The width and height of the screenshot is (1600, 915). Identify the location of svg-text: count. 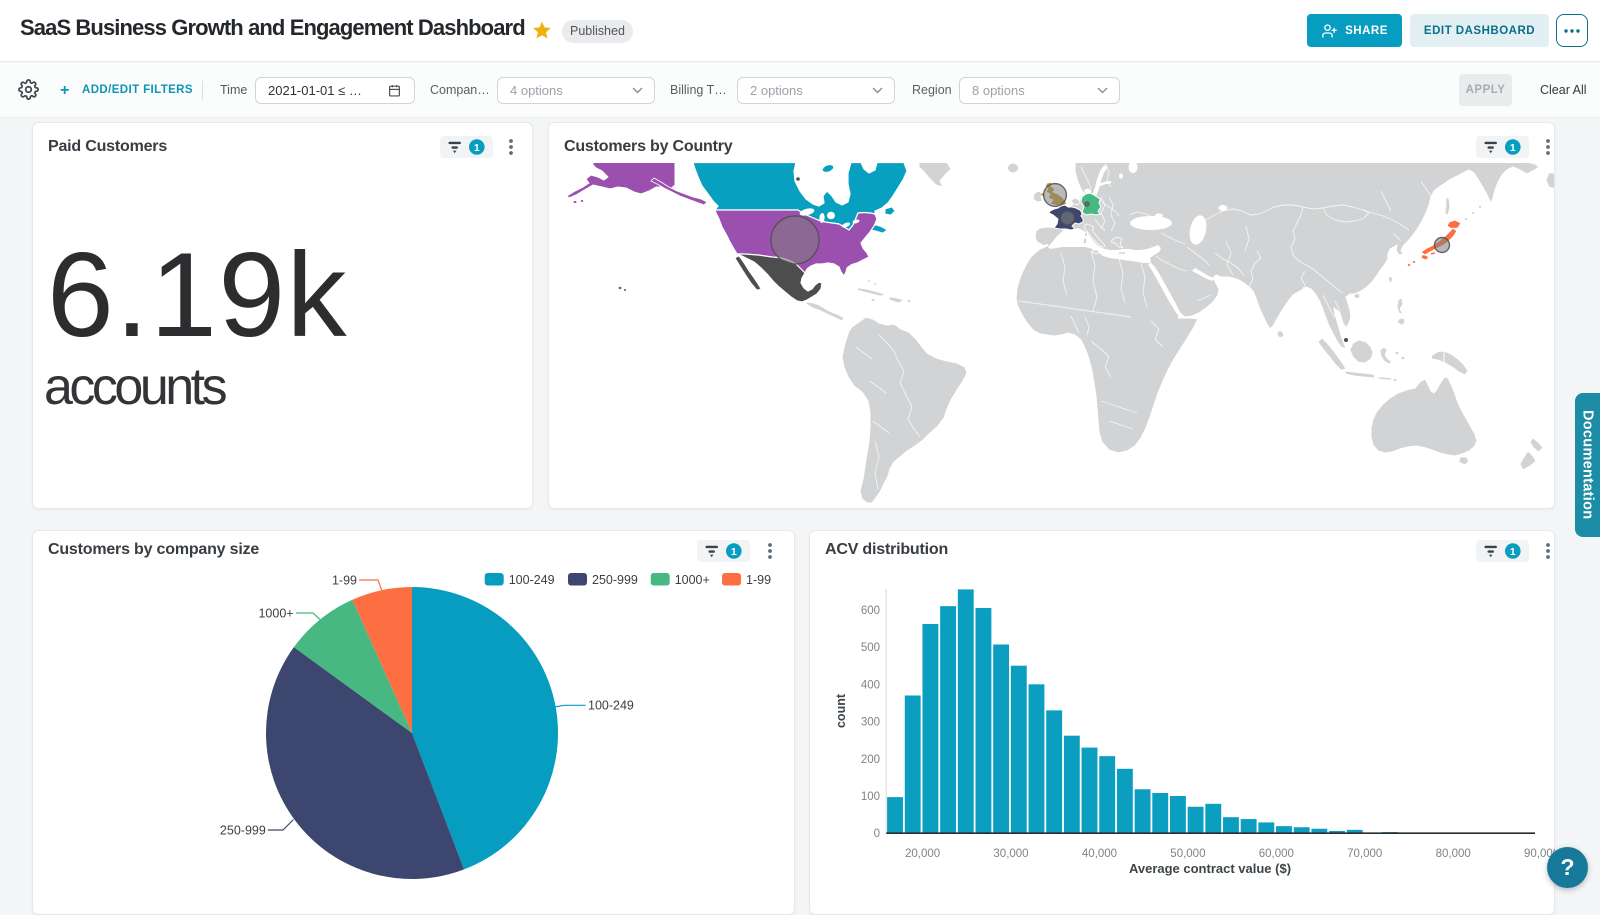
(841, 710).